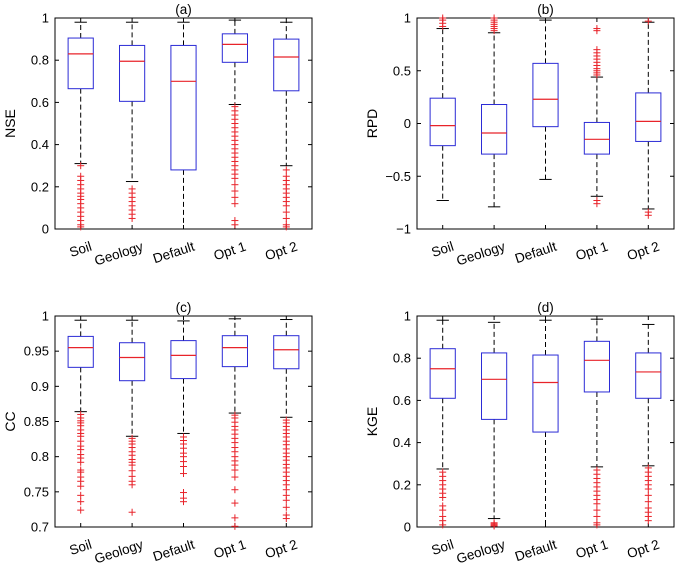 The image size is (685, 577). Describe the element at coordinates (10, 421) in the screenshot. I see `y-axis-title: CC` at that location.